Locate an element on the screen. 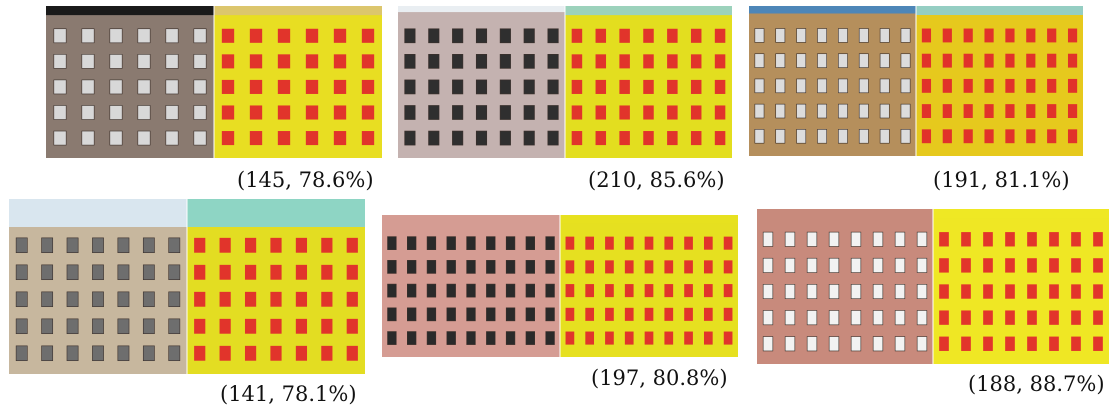 The width and height of the screenshot is (1118, 416). caption-panel-4: (141, 78.1%) is located at coordinates (288, 394).